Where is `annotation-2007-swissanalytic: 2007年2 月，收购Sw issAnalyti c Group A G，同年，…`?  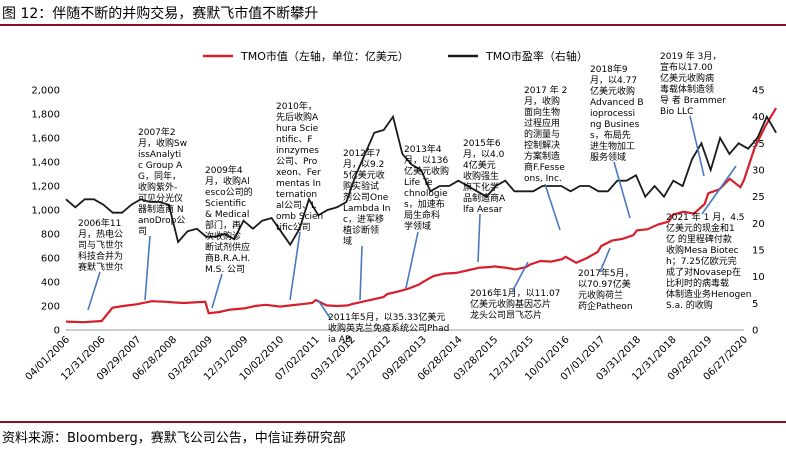
annotation-2007-swissanalytic: 2007年2 月，收购Sw issAnalyti c Group A G，同年，… is located at coordinates (162, 181).